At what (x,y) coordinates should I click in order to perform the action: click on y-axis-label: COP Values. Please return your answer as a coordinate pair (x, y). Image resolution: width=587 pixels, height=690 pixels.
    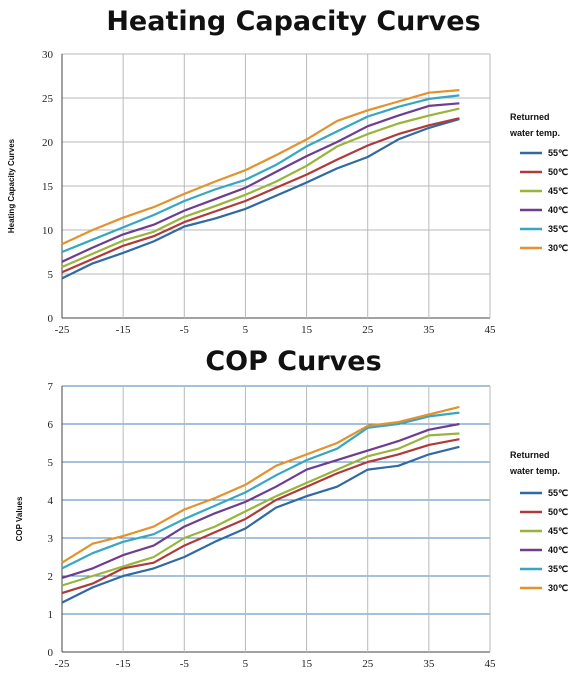
    Looking at the image, I should click on (19, 518).